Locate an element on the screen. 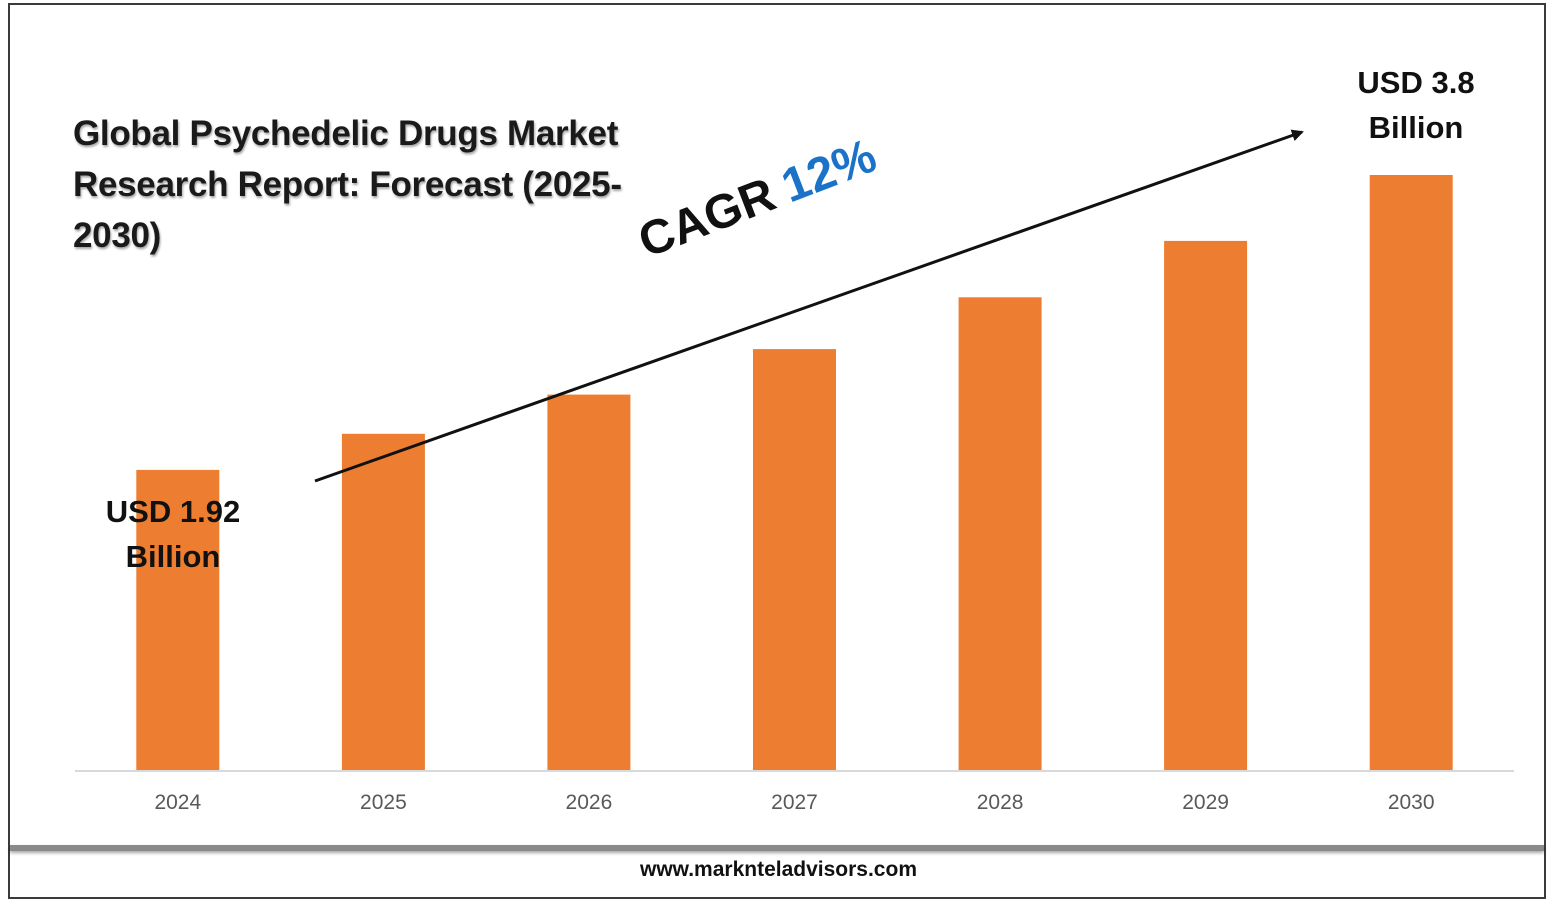  x-tick-label-2027: 2027 is located at coordinates (794, 802).